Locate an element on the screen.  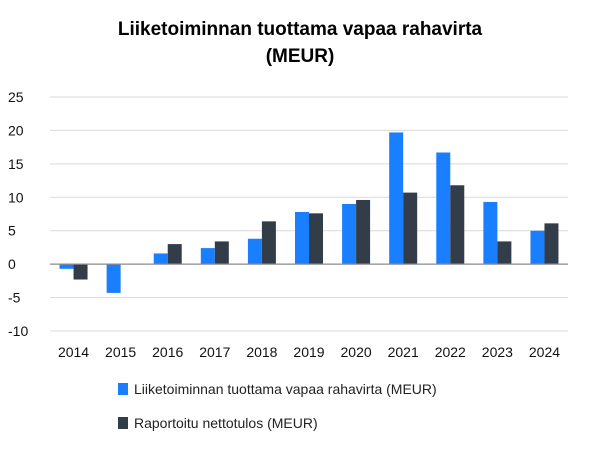
bar-series-1-2021 is located at coordinates (396, 198).